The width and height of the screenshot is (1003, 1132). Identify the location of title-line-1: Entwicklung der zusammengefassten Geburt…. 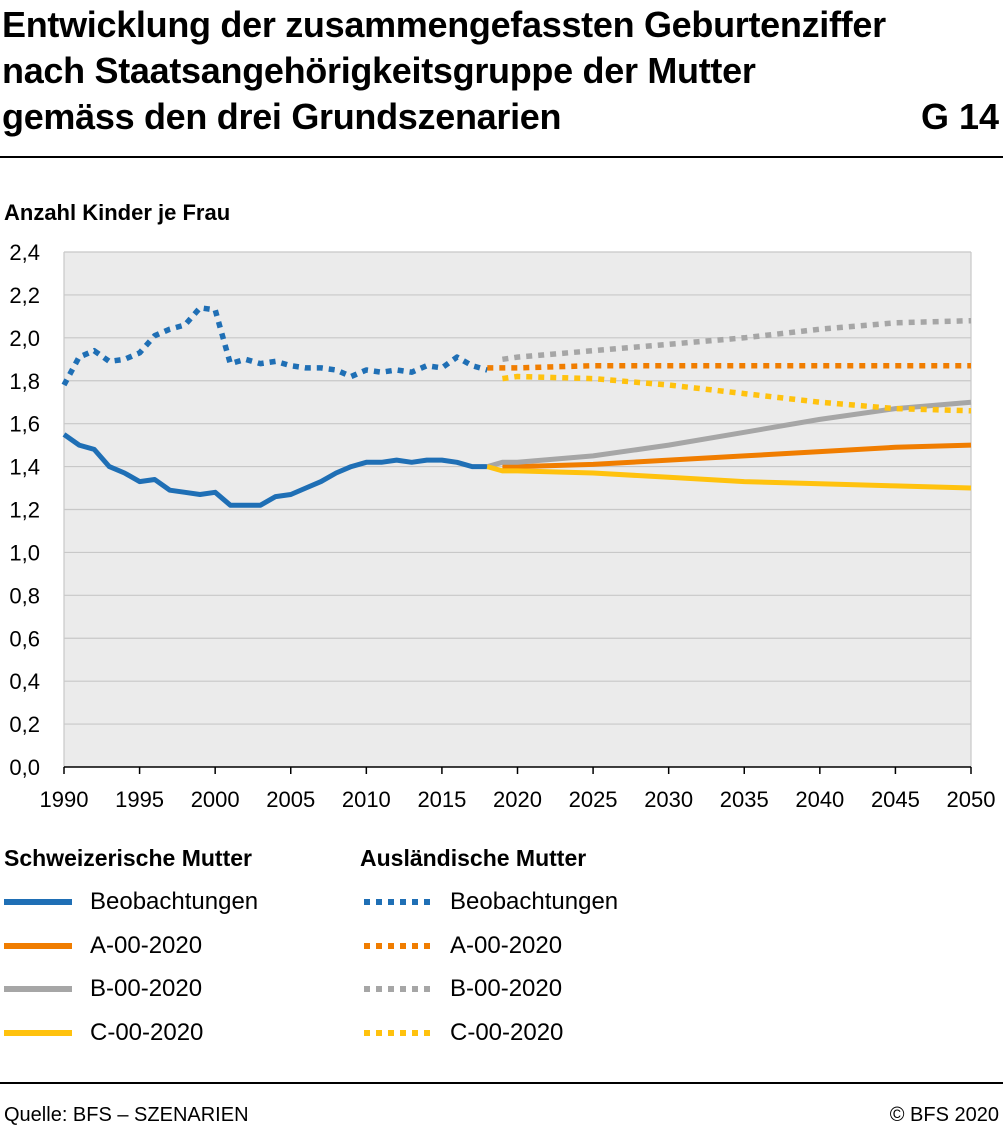
(444, 24).